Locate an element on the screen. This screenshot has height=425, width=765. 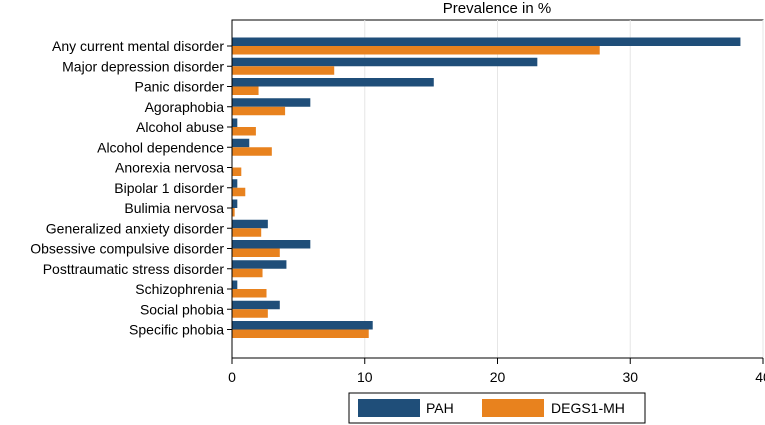
category-label-posttraumatic-stress-disorder: Posttraumatic stress disorder is located at coordinates (134, 269).